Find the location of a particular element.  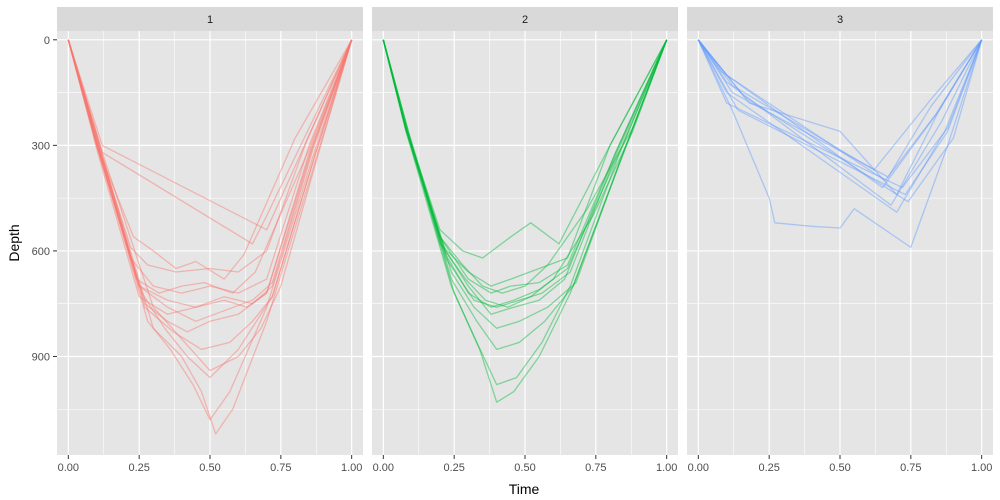

y-tick-label: 600 is located at coordinates (41, 252).